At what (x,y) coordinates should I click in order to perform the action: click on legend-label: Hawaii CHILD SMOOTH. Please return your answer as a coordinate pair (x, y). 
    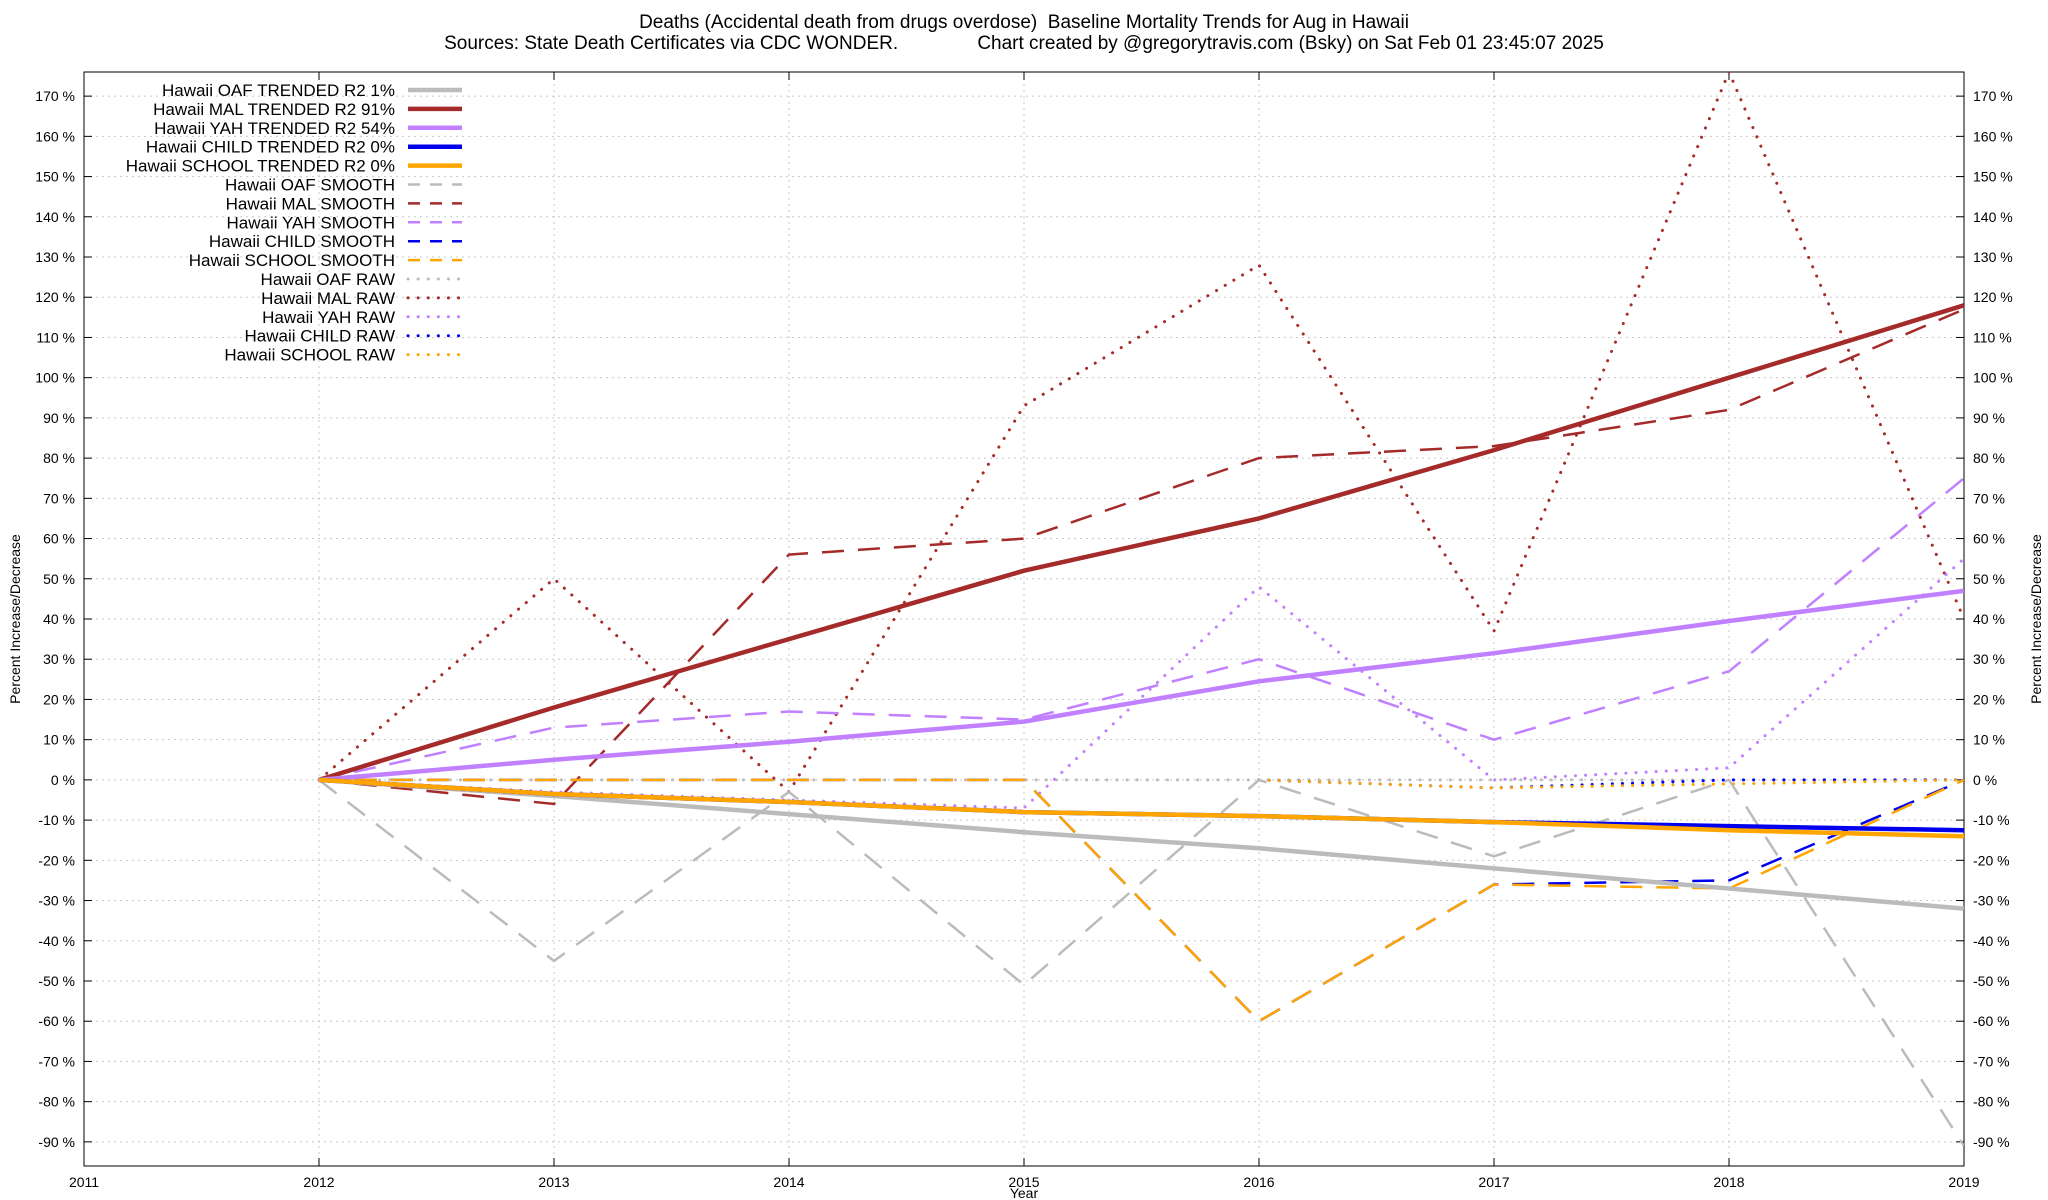
    Looking at the image, I should click on (302, 241).